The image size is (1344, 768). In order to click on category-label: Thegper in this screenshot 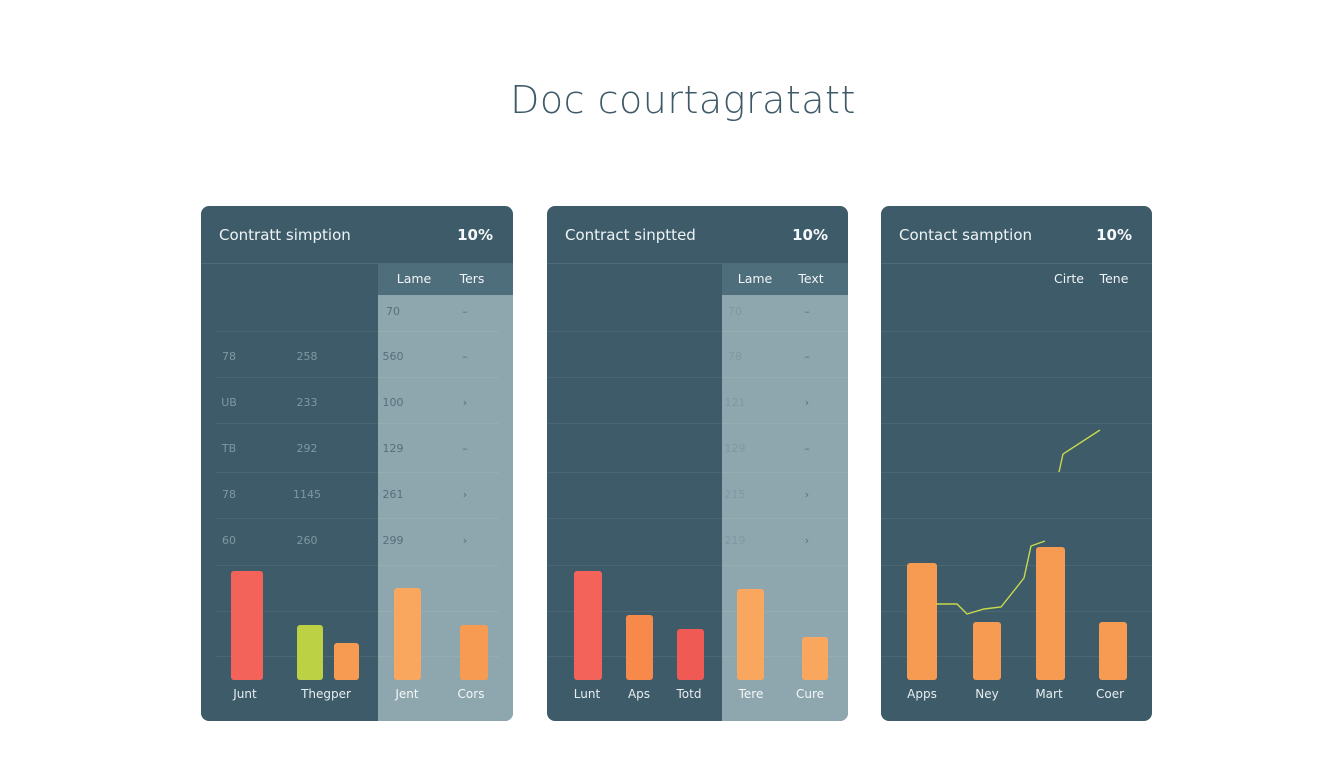, I will do `click(326, 694)`.